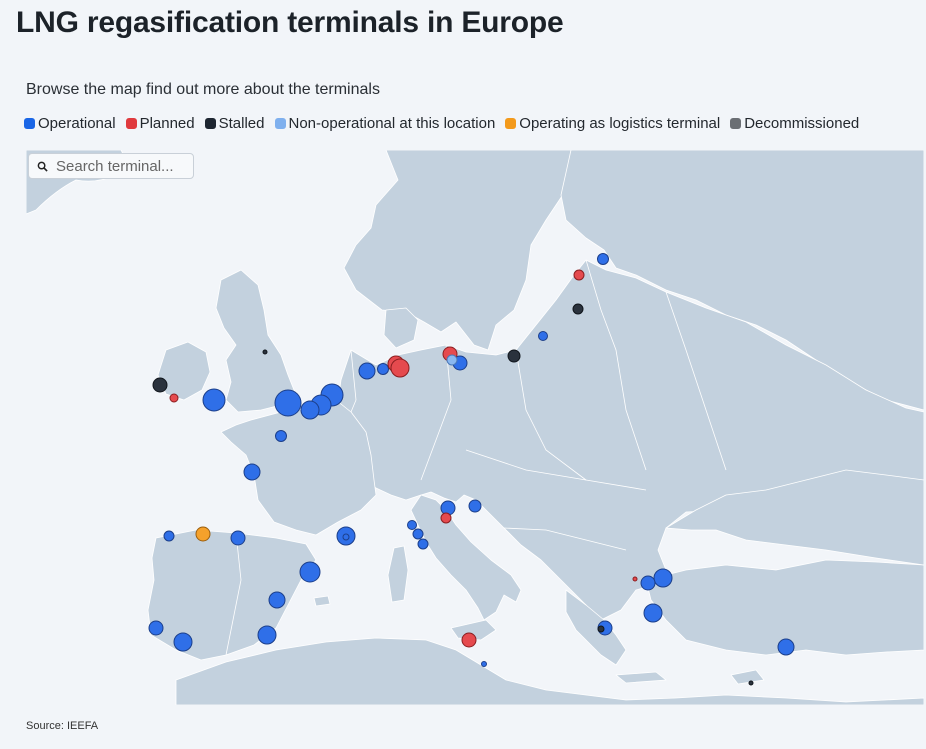  I want to click on legend-item-decommissioned: Decommissioned, so click(794, 123).